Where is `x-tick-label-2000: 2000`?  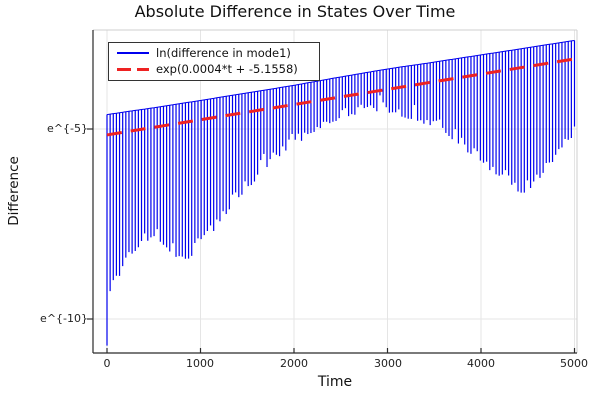
x-tick-label-2000: 2000 is located at coordinates (294, 363).